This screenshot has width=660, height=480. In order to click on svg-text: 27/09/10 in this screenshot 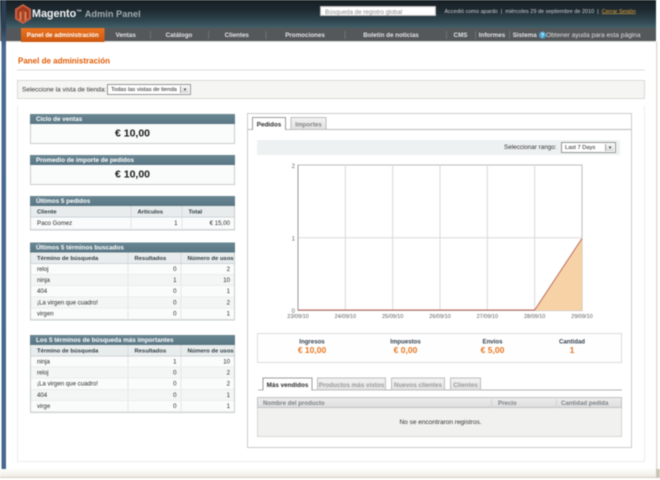, I will do `click(487, 317)`.